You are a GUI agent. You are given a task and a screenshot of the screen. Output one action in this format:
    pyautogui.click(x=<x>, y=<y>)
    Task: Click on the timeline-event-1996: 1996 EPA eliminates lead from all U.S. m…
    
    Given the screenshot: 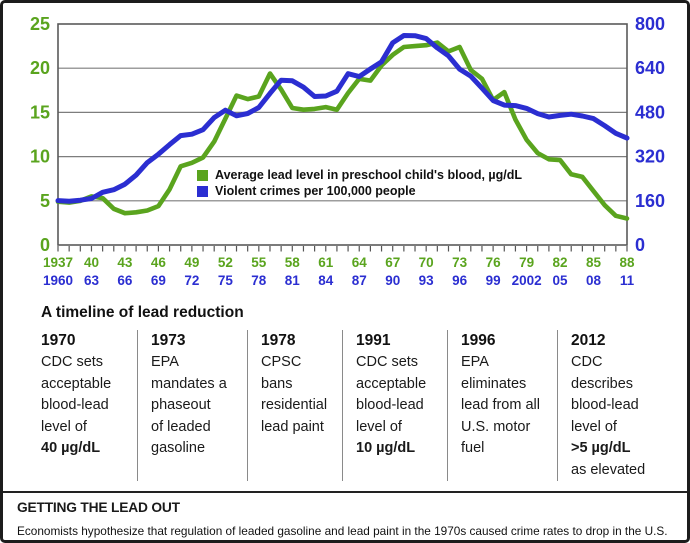 What is the action you would take?
    pyautogui.click(x=502, y=405)
    